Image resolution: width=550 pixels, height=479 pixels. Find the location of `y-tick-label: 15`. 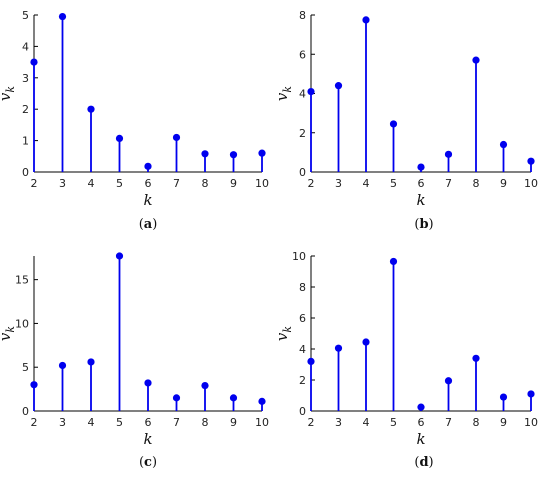

y-tick-label: 15 is located at coordinates (22, 280).